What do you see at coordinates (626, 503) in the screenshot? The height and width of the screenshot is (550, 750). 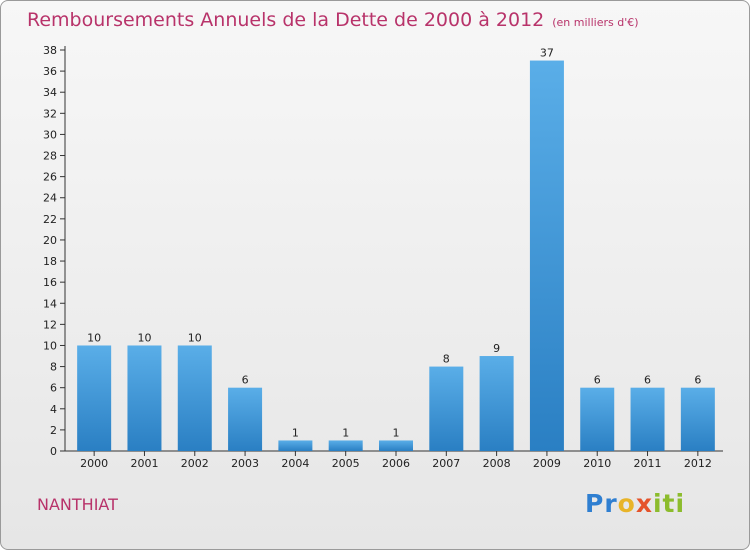 I see `logo-part-2: o` at bounding box center [626, 503].